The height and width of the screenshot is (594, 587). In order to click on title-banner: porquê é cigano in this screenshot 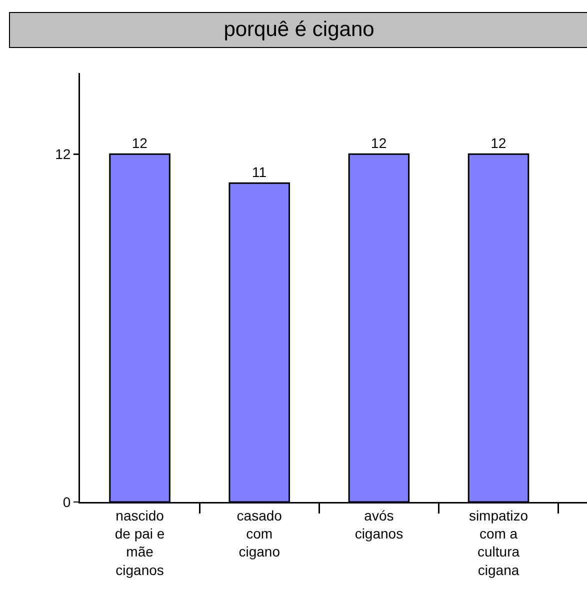, I will do `click(298, 30)`.